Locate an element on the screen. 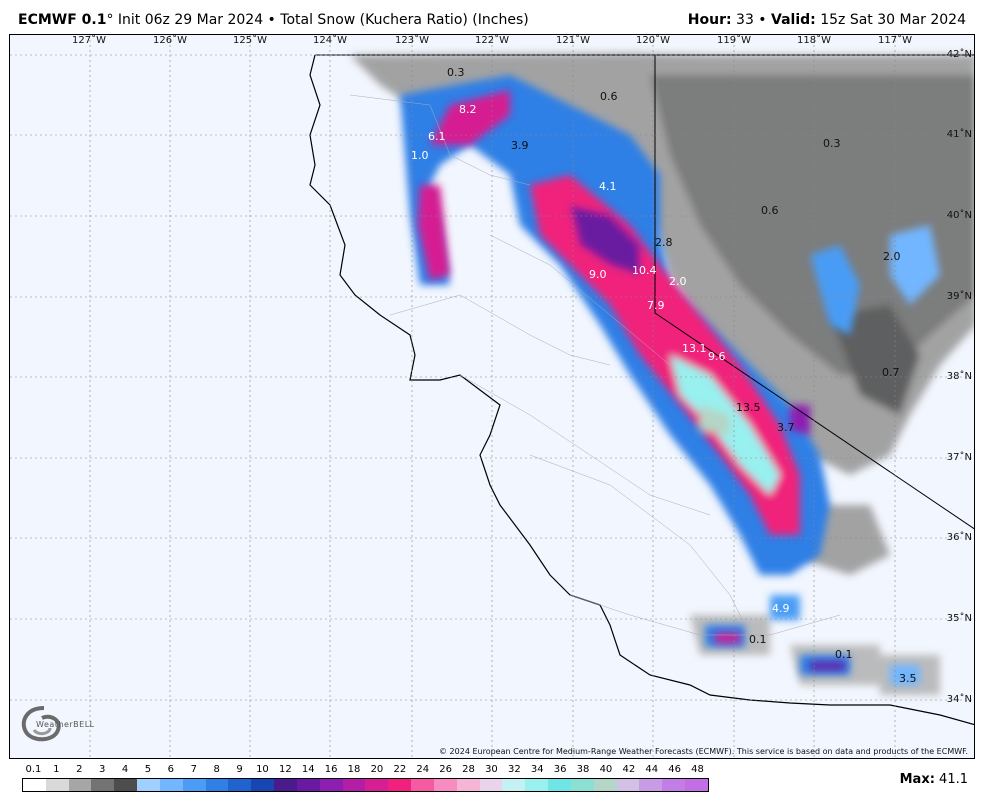  legend-label: 26 is located at coordinates (446, 769).